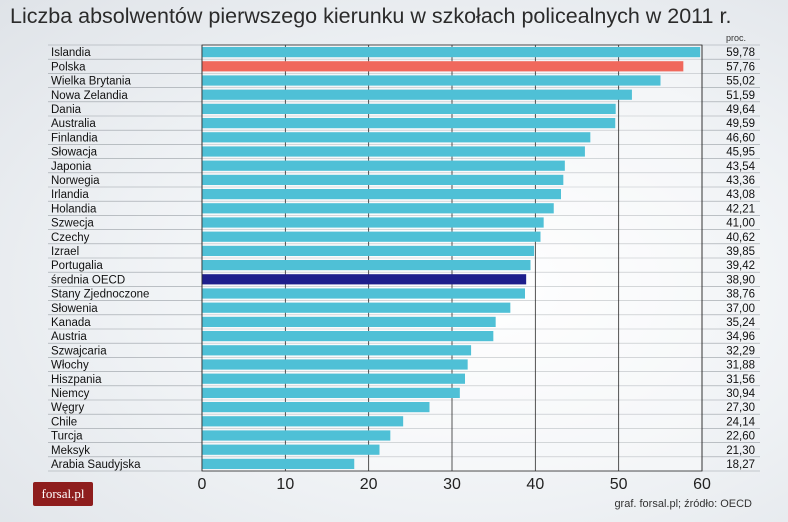 This screenshot has height=522, width=788. What do you see at coordinates (452, 484) in the screenshot?
I see `x-tick-label: 30` at bounding box center [452, 484].